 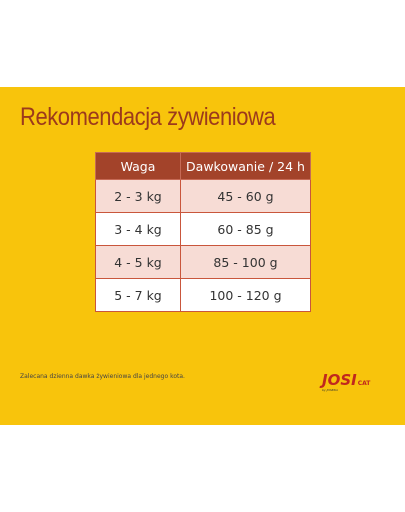 What do you see at coordinates (138, 229) in the screenshot?
I see `cell: 3 - 4 kg` at bounding box center [138, 229].